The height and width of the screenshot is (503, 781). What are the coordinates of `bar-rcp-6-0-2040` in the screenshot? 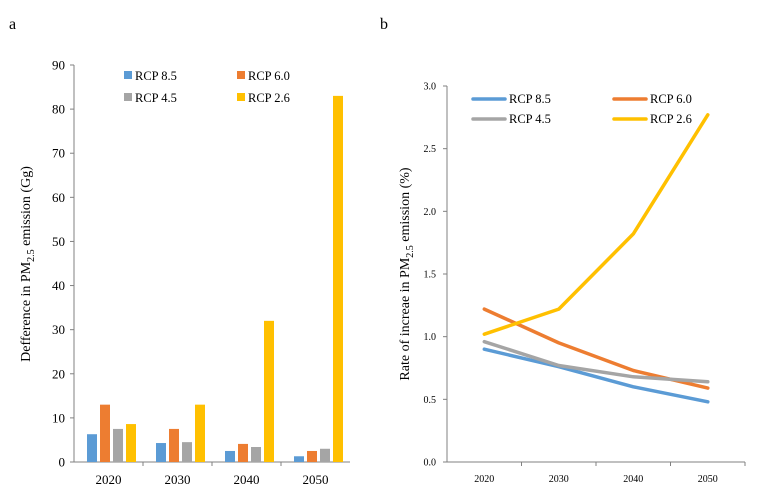 It's located at (243, 452).